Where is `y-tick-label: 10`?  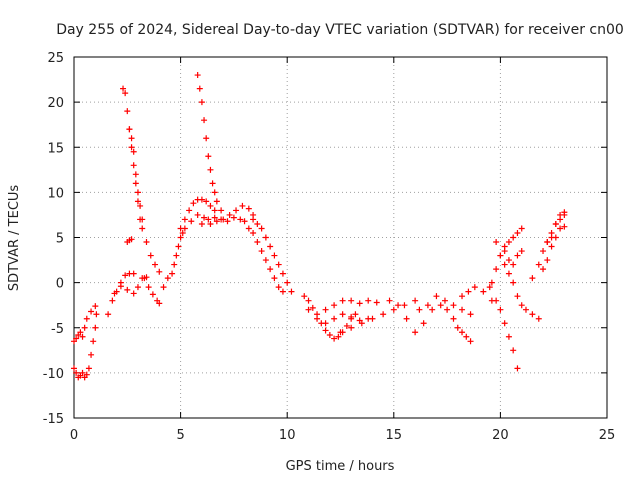
y-tick-label: 10 is located at coordinates (55, 193).